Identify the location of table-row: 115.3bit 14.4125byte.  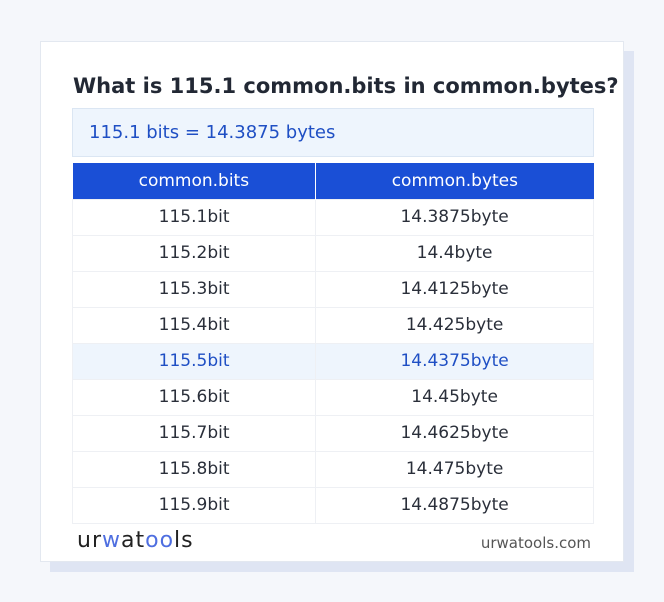
(332, 289).